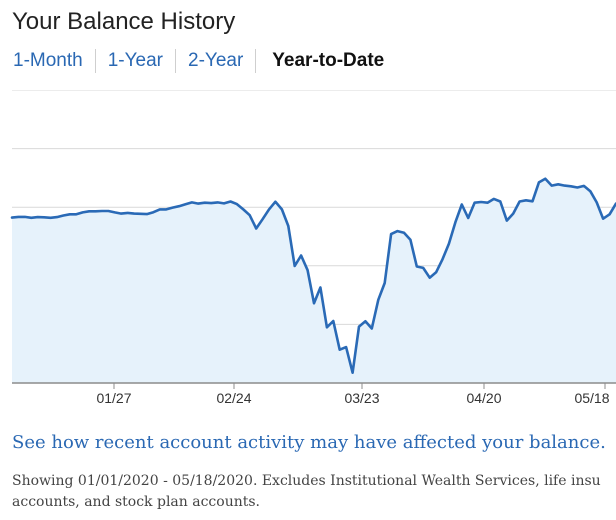  I want to click on range-tabs: 1-Month 1-Year 2-Year Year-to-Date, so click(198, 61).